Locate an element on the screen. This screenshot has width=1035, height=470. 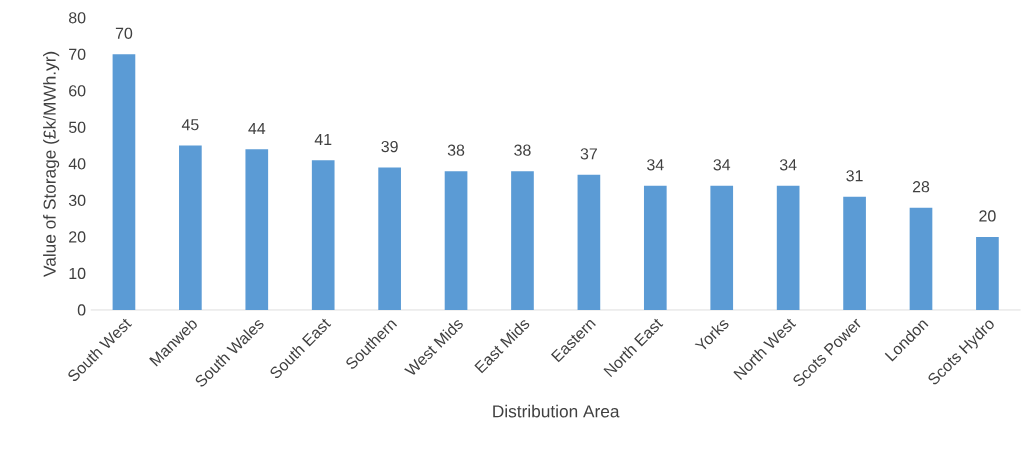
data-label: 28 is located at coordinates (921, 187).